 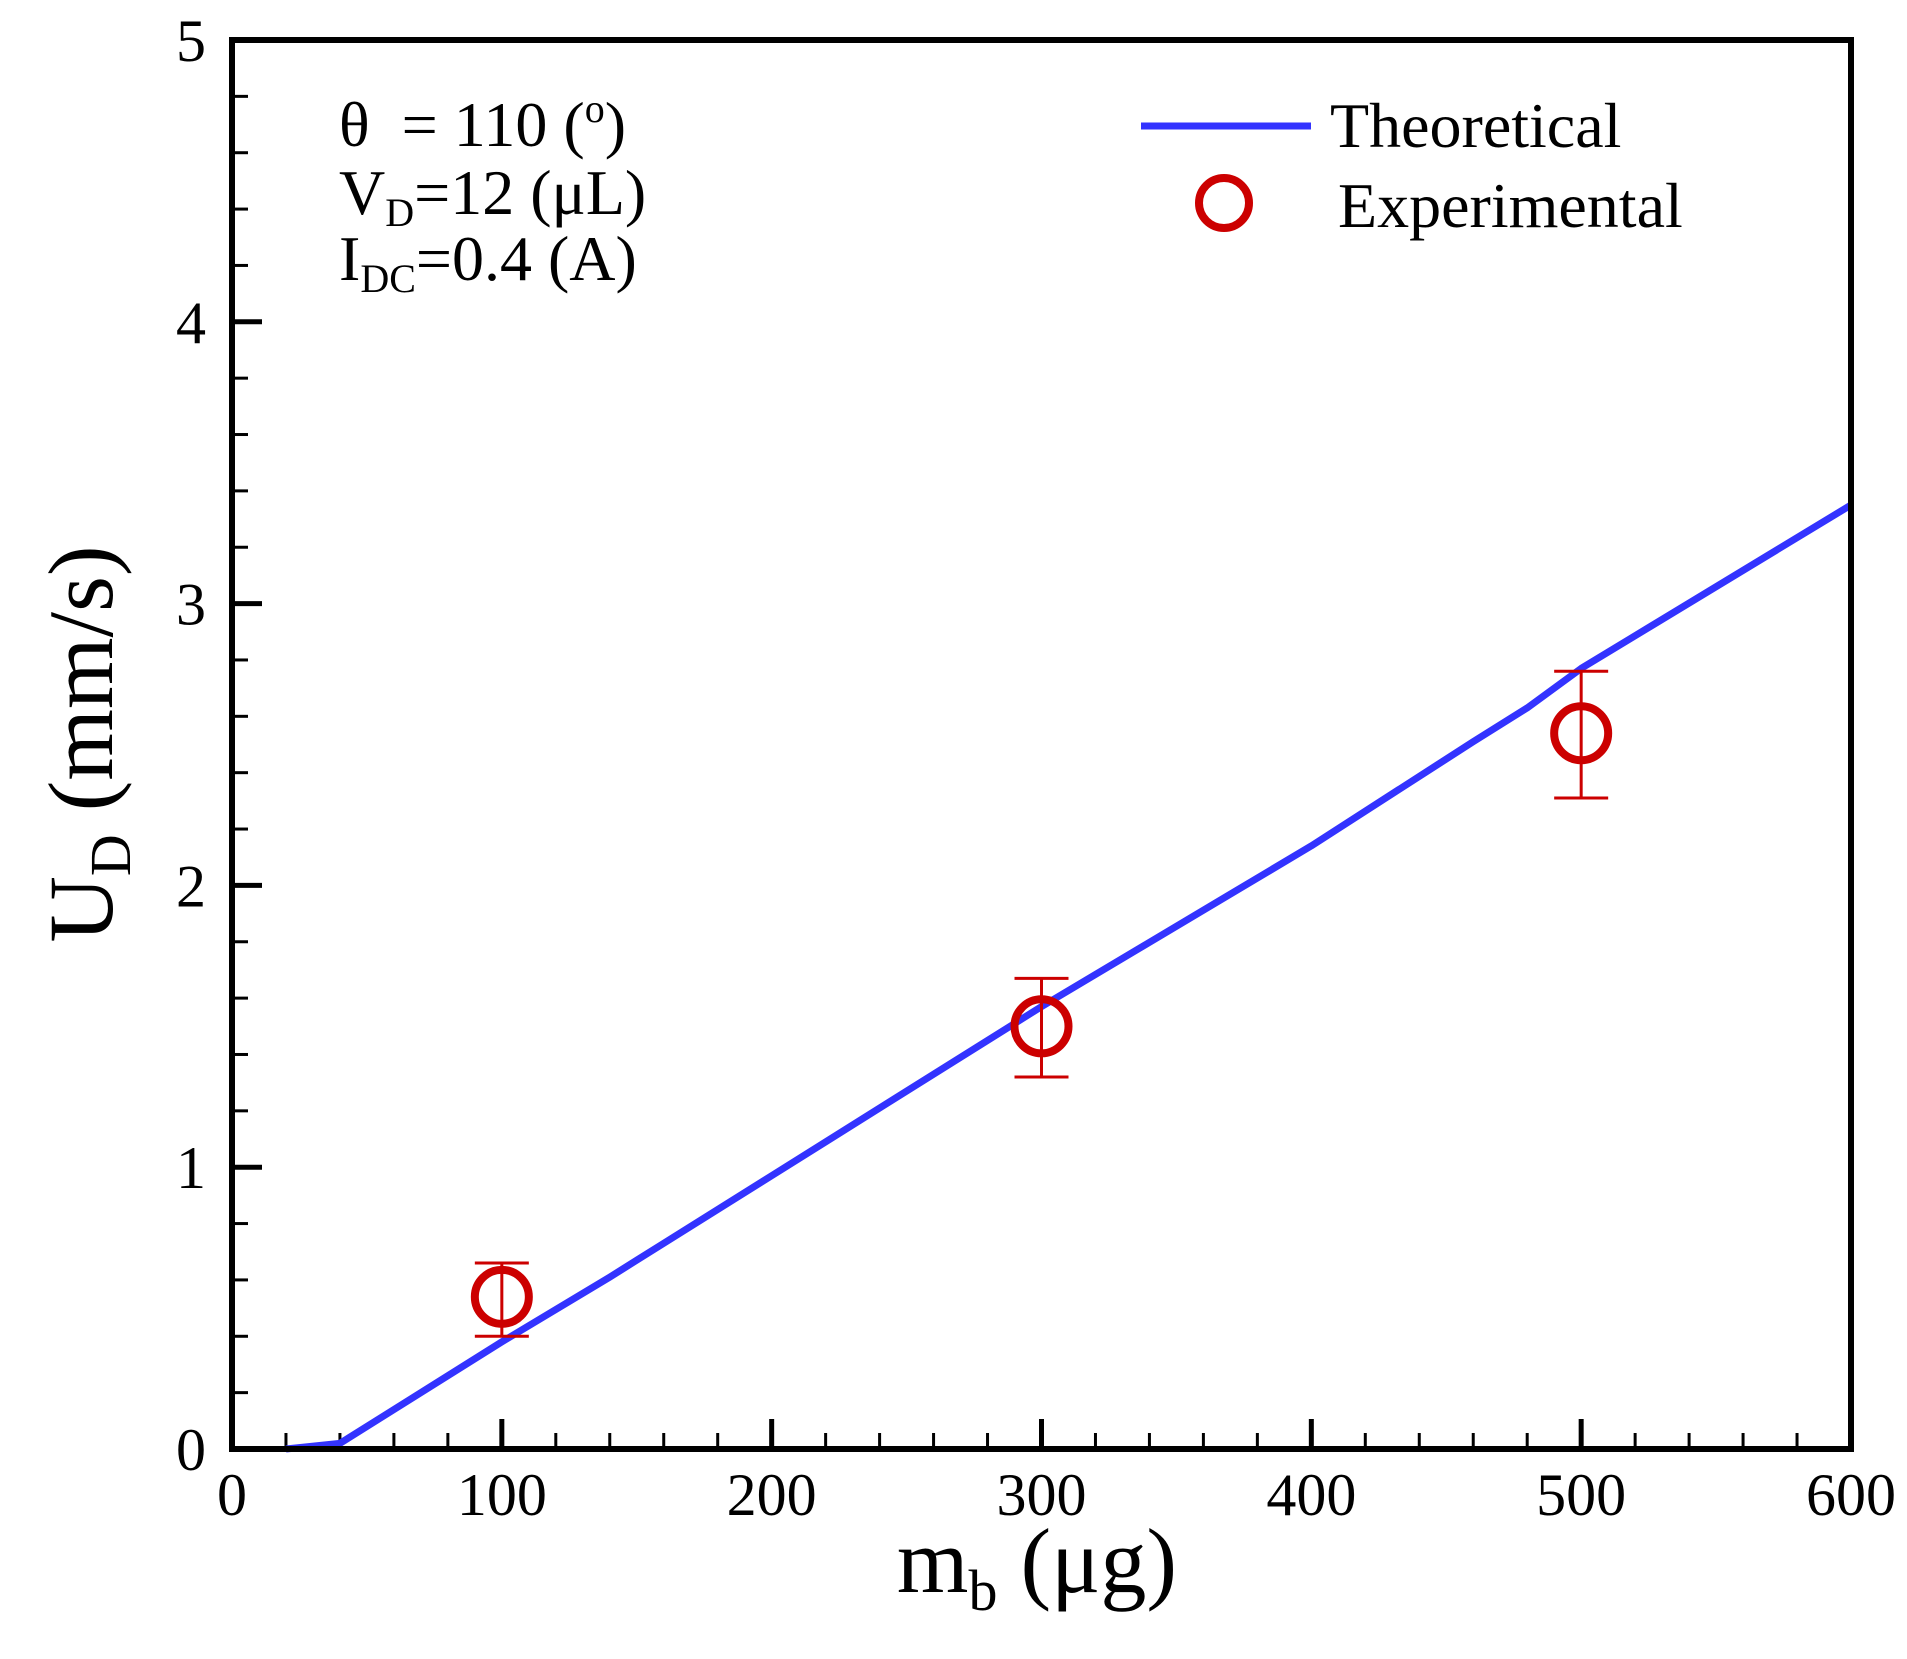 What do you see at coordinates (502, 1495) in the screenshot?
I see `x-tick-label: 100` at bounding box center [502, 1495].